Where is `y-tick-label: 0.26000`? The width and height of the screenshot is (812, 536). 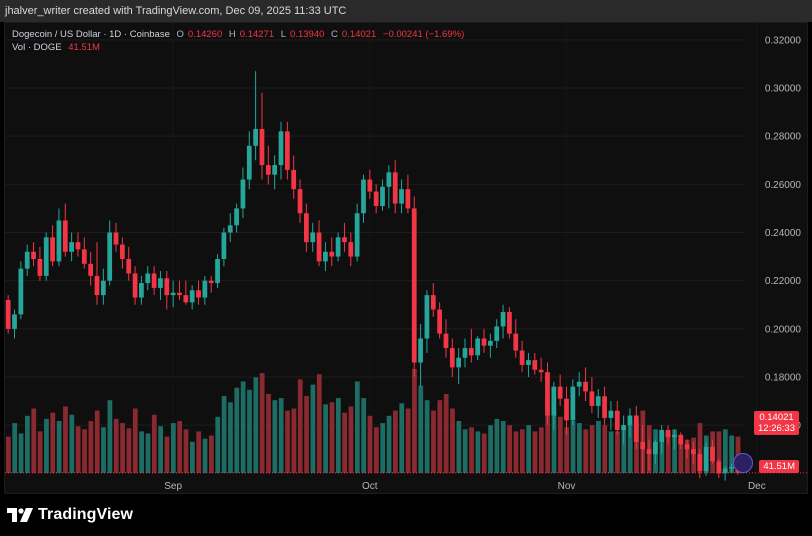
y-tick-label: 0.26000 is located at coordinates (783, 185).